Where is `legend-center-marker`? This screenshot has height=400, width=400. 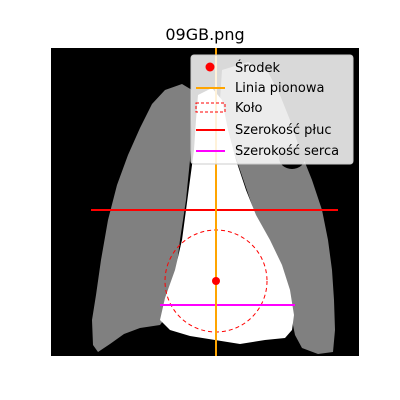 legend-center-marker is located at coordinates (210, 67).